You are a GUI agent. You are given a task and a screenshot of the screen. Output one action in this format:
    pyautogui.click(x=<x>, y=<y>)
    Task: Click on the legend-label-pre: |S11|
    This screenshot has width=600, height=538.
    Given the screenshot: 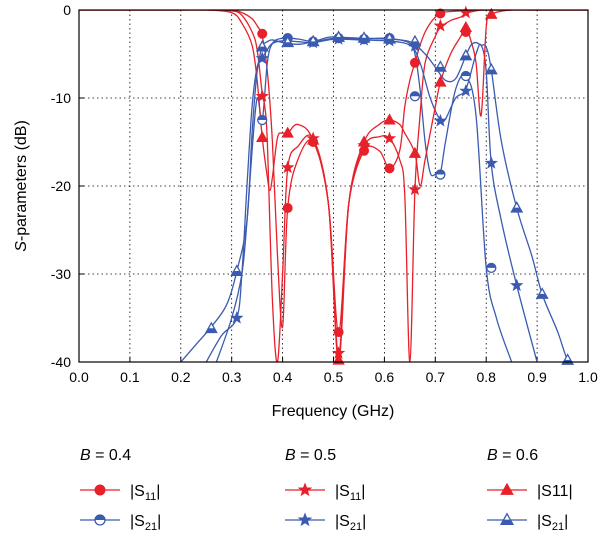 What is the action you would take?
    pyautogui.click(x=555, y=491)
    